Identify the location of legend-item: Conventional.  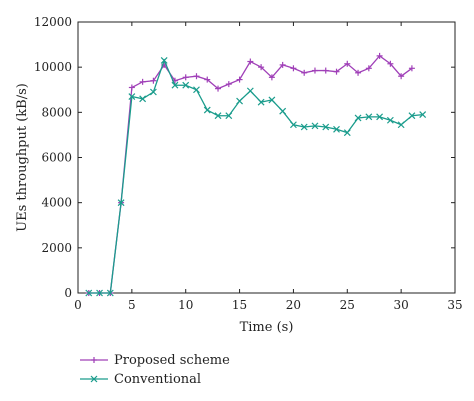
(140, 379).